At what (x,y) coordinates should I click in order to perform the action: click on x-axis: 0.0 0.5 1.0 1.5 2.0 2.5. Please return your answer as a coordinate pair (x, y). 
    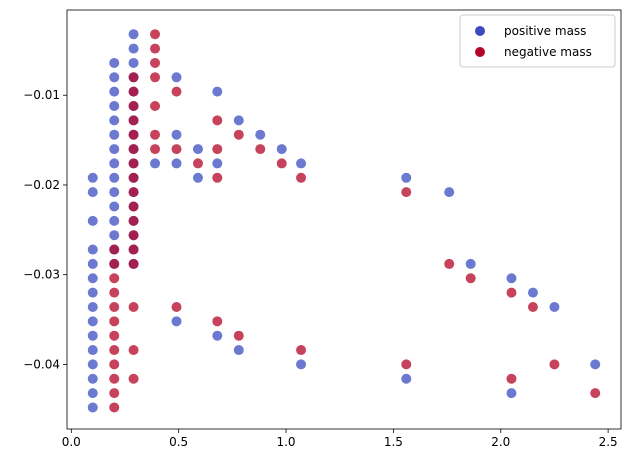
    Looking at the image, I should click on (340, 439).